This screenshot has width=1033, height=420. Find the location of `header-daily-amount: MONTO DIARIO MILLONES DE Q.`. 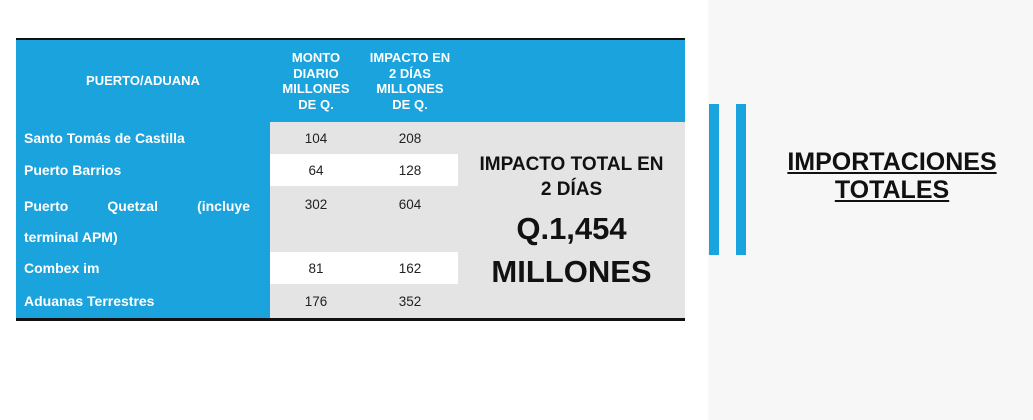

header-daily-amount: MONTO DIARIO MILLONES DE Q. is located at coordinates (316, 80).